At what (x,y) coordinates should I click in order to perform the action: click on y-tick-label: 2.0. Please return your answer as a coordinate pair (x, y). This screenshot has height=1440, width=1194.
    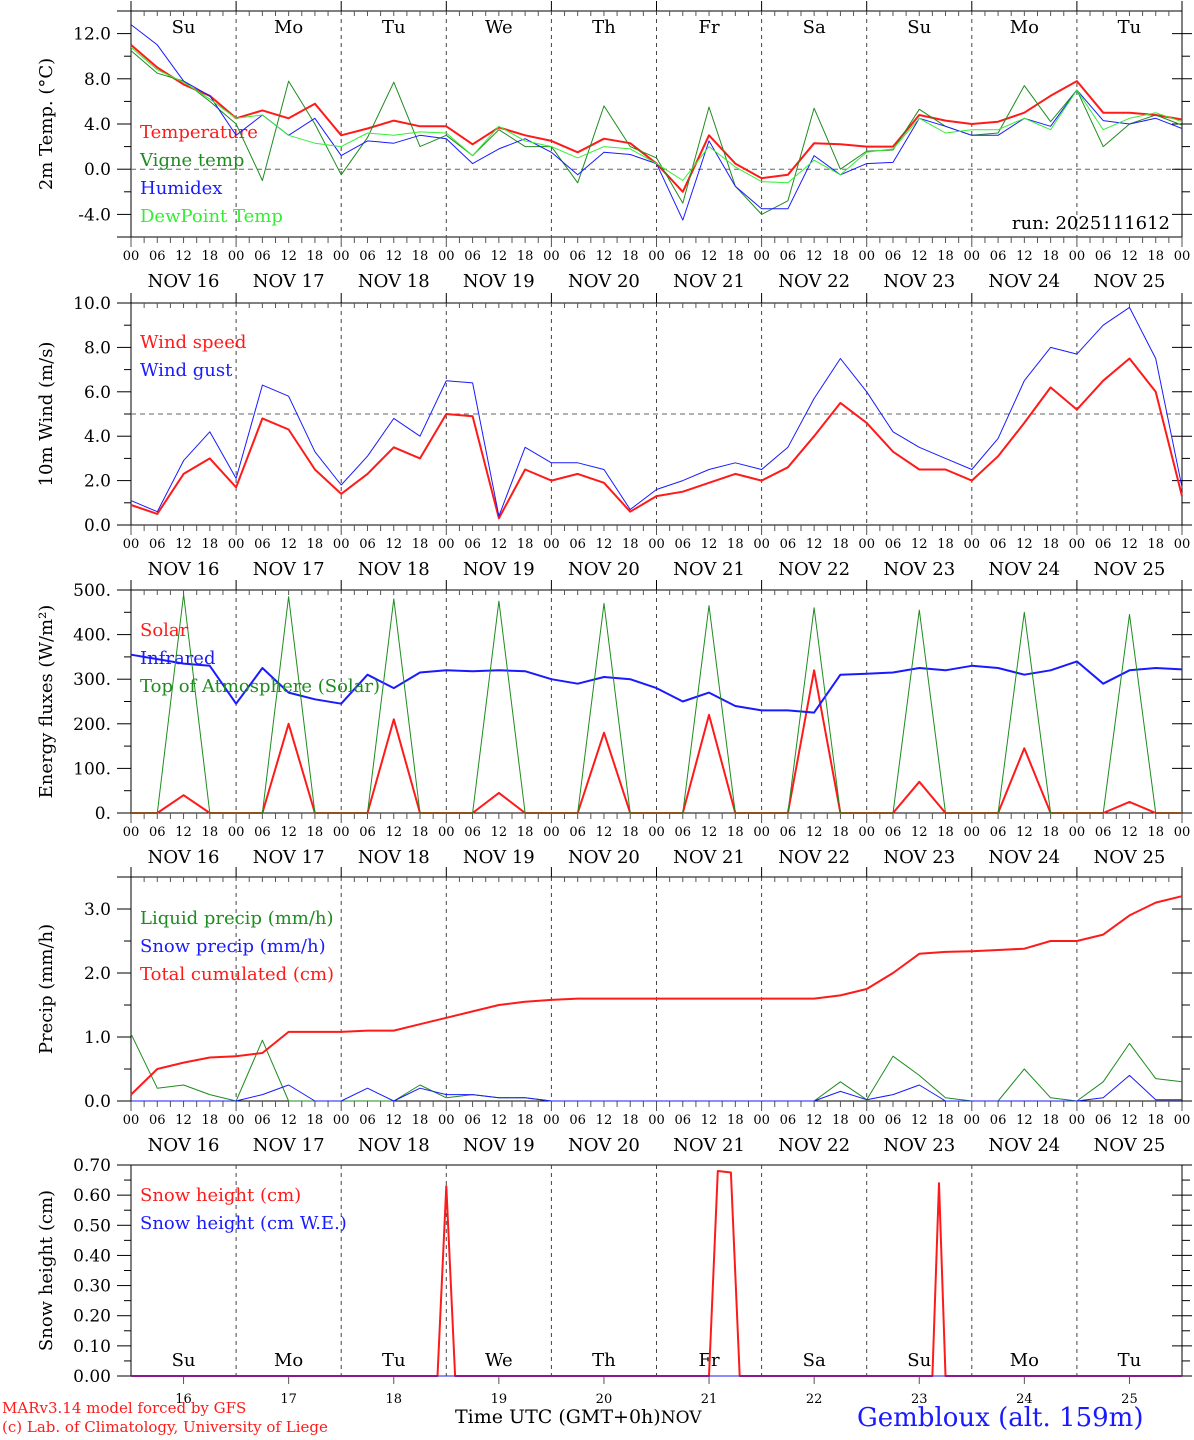
    Looking at the image, I should click on (97, 482).